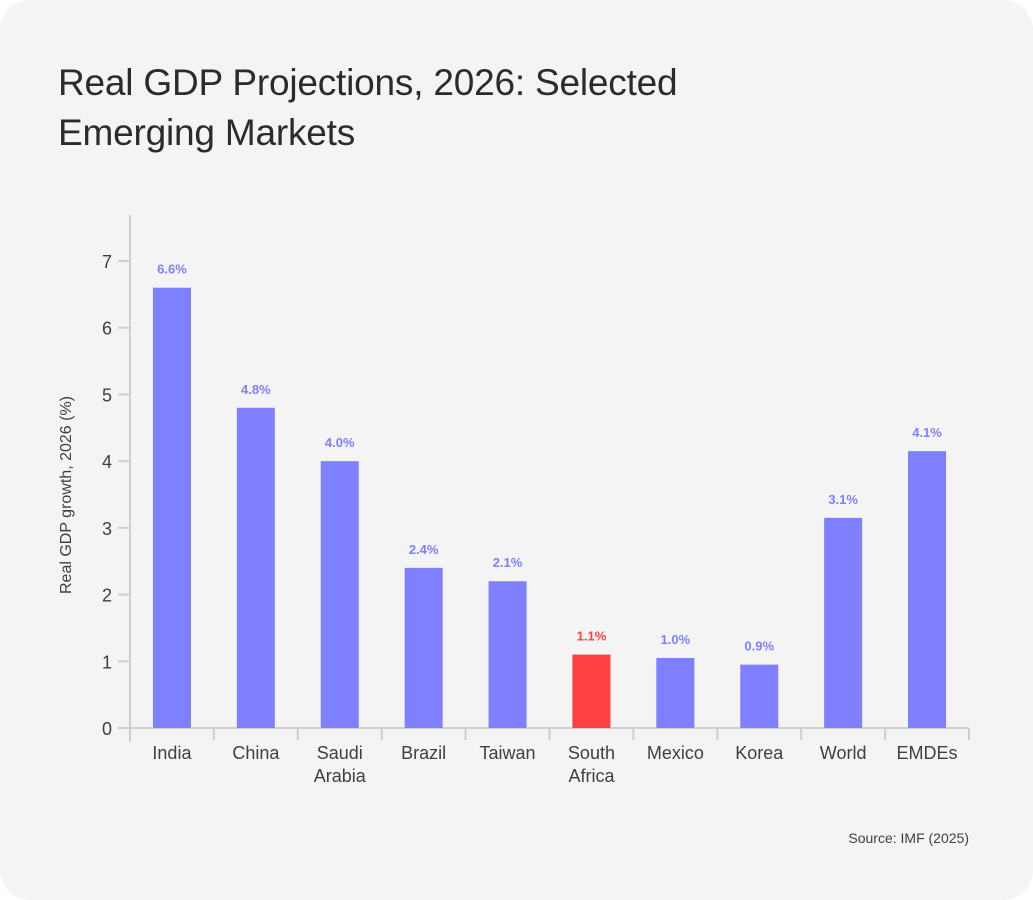 The image size is (1033, 900). What do you see at coordinates (107, 662) in the screenshot?
I see `y-tick-label: 1` at bounding box center [107, 662].